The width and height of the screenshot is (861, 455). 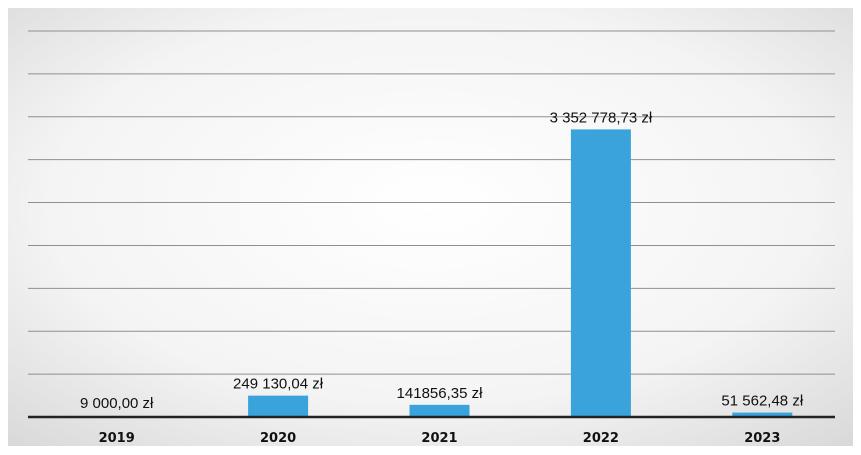 What do you see at coordinates (762, 438) in the screenshot?
I see `x-tick-2023: 2023` at bounding box center [762, 438].